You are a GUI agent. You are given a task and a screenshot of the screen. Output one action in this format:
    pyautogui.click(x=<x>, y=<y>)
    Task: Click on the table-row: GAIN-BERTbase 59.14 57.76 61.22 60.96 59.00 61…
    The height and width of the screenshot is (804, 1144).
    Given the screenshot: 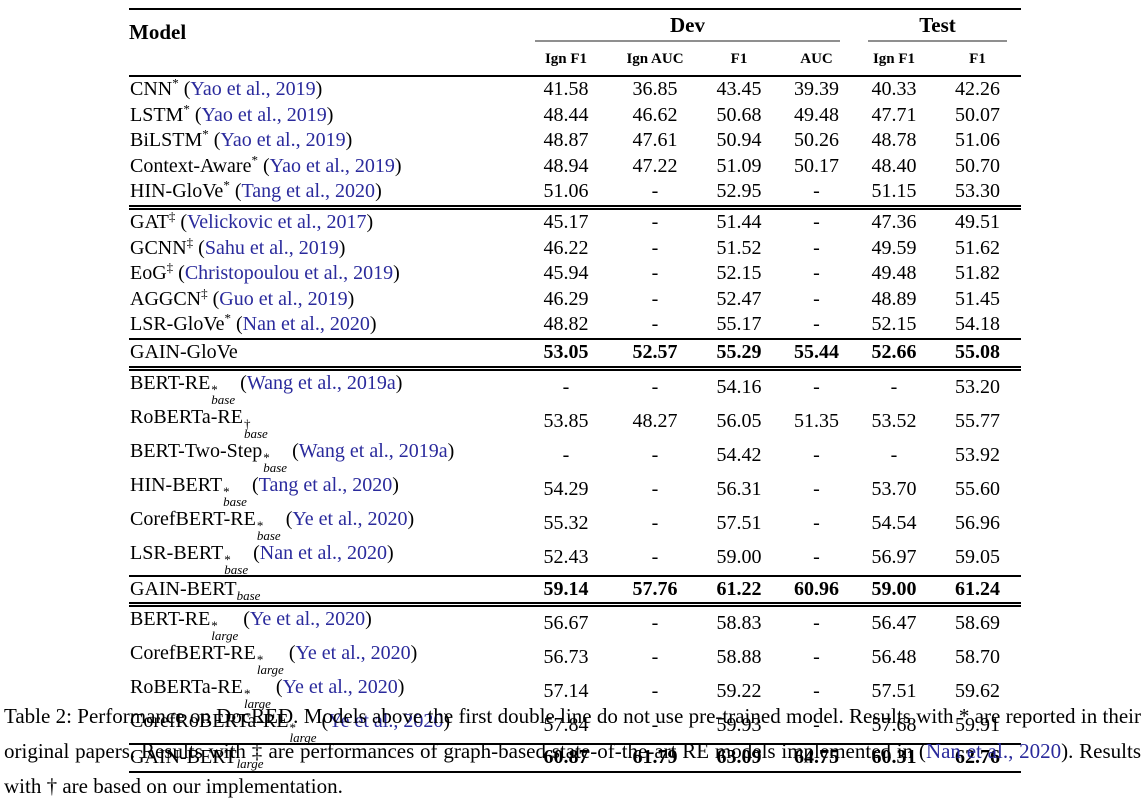 What is the action you would take?
    pyautogui.click(x=575, y=589)
    